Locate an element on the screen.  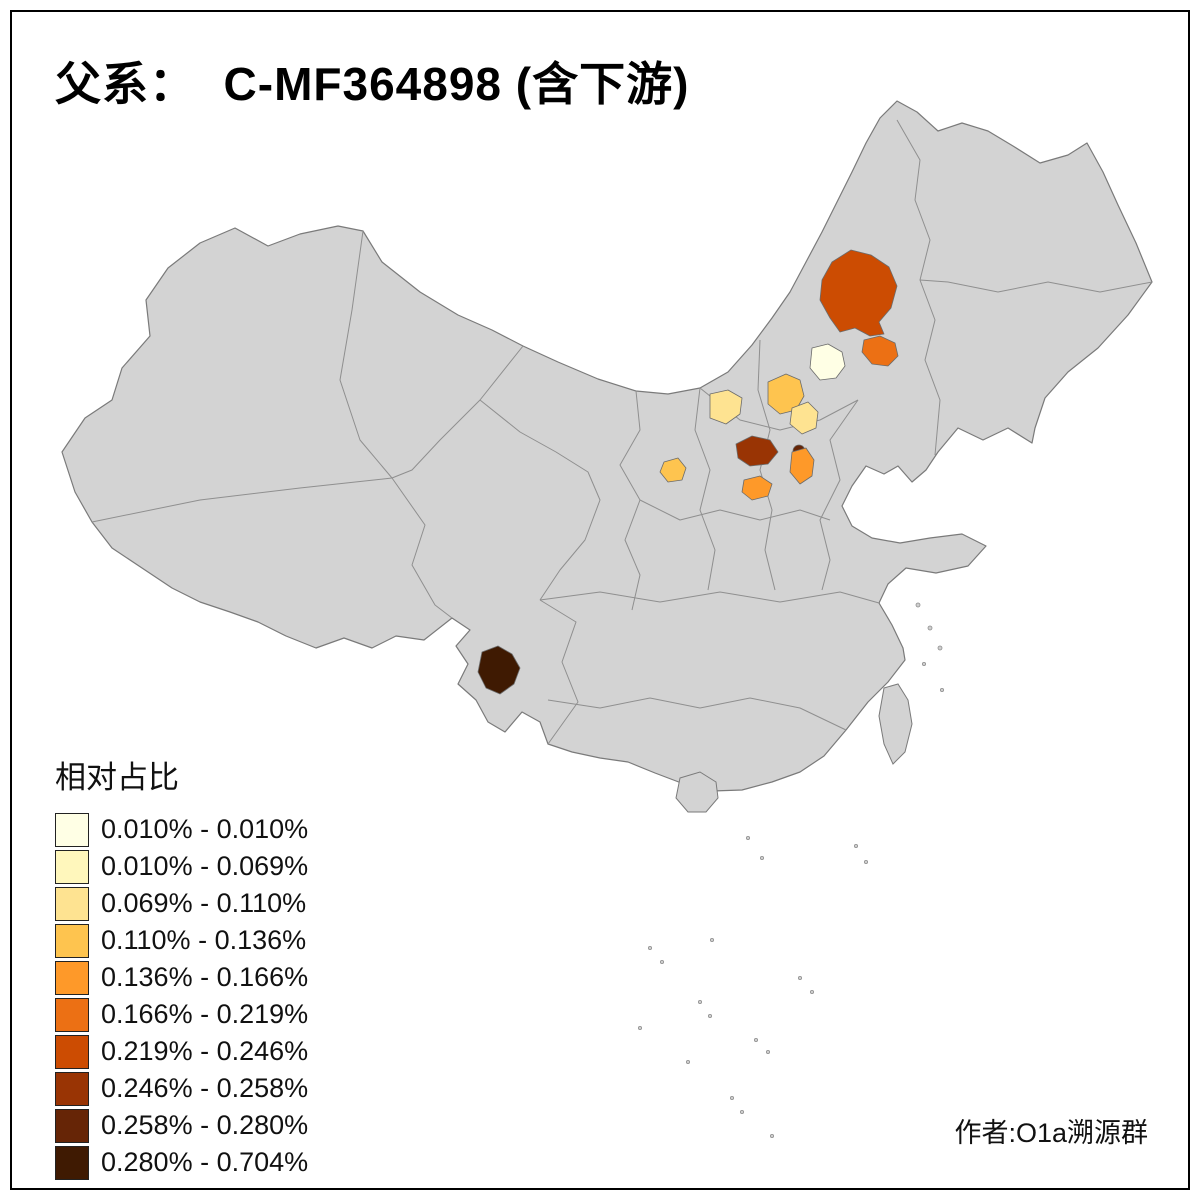
legend-label: 0.010% - 0.069% is located at coordinates (205, 866).